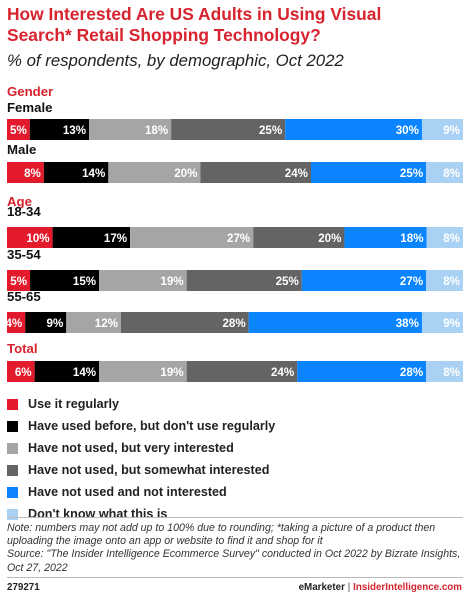 The image size is (470, 599). I want to click on brand-insider-intelligence: InsiderIntelligence.com, so click(407, 587).